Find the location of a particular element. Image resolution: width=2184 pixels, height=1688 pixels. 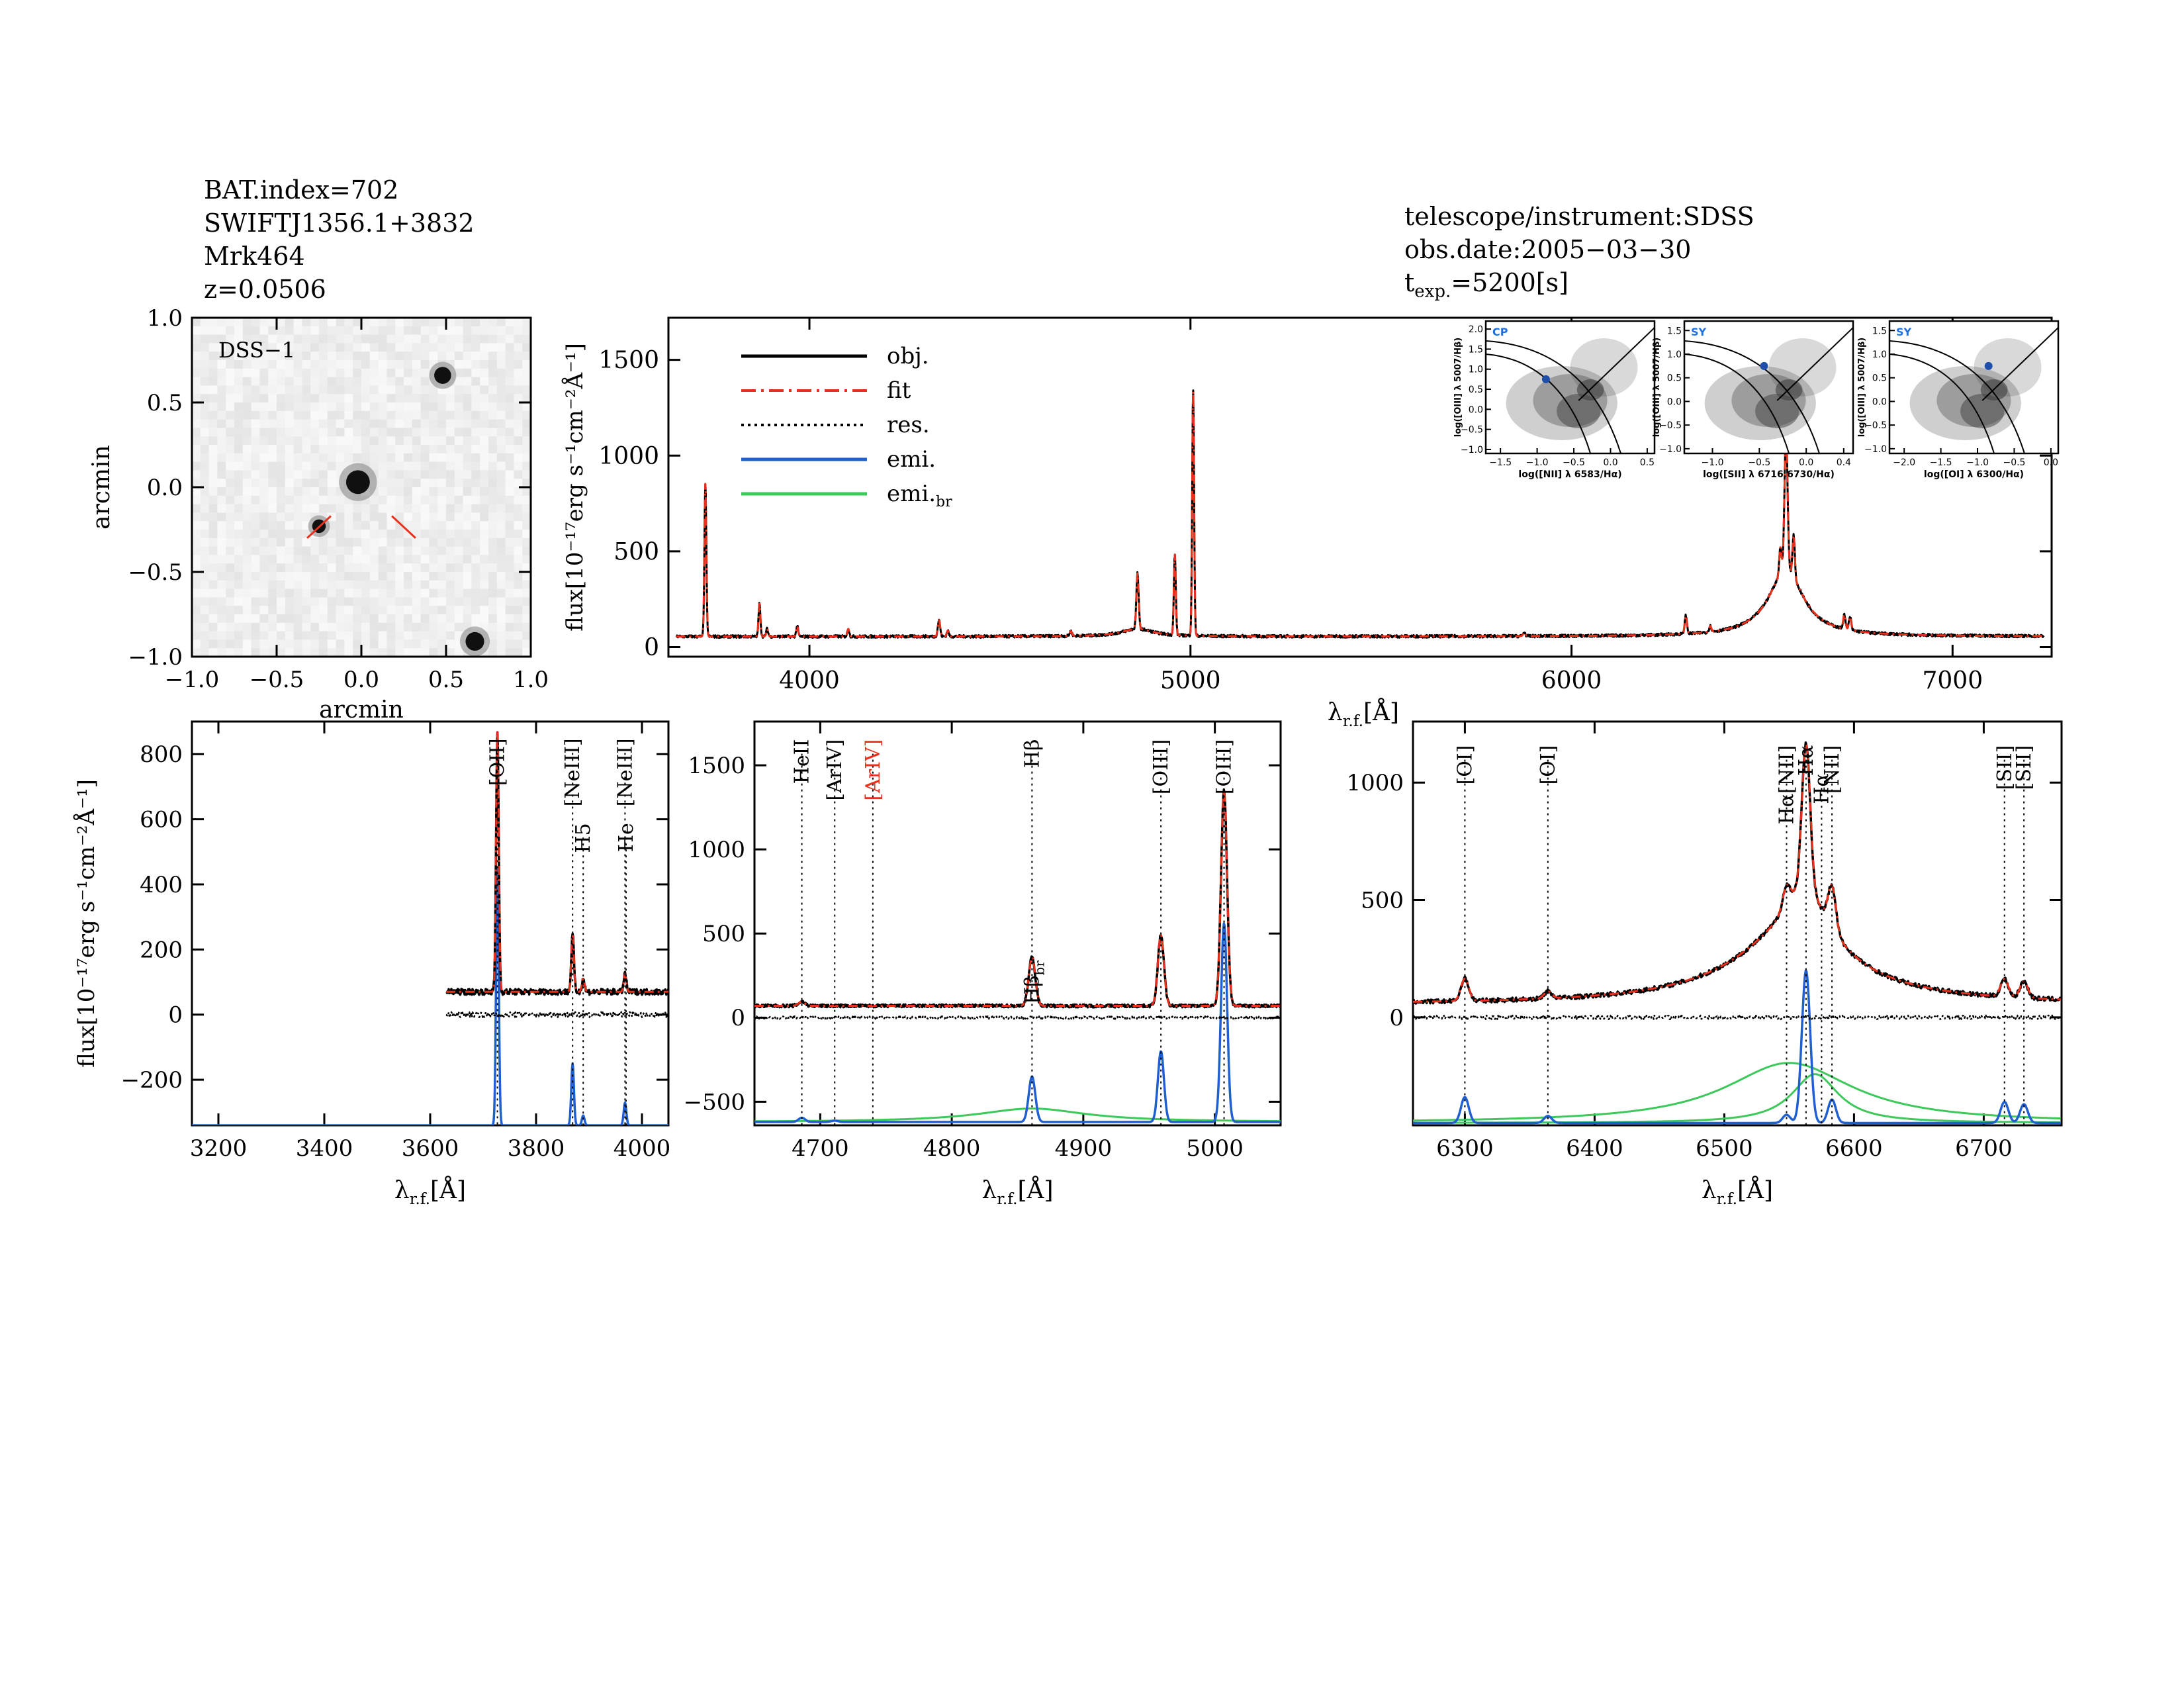

line-marker-label: [NeIII] is located at coordinates (572, 772).